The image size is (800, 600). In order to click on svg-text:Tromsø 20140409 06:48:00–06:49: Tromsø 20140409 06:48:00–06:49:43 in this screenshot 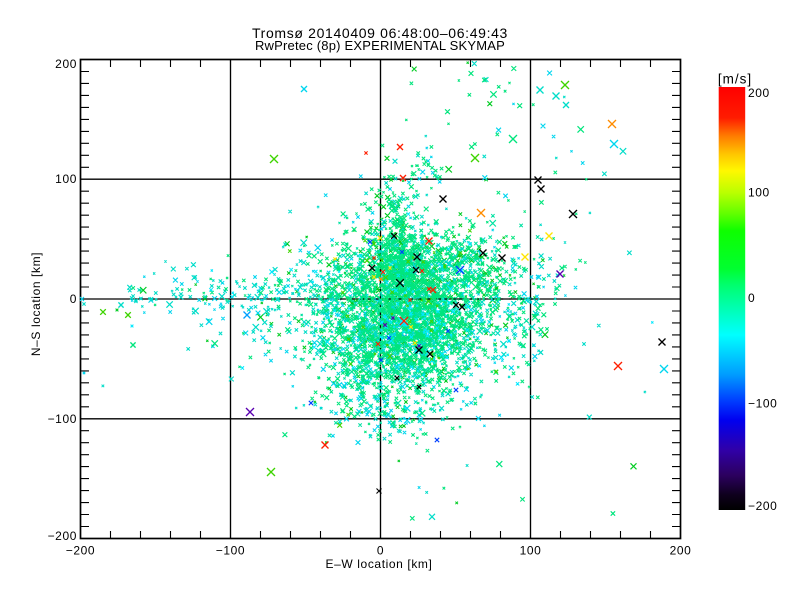, I will do `click(380, 33)`.